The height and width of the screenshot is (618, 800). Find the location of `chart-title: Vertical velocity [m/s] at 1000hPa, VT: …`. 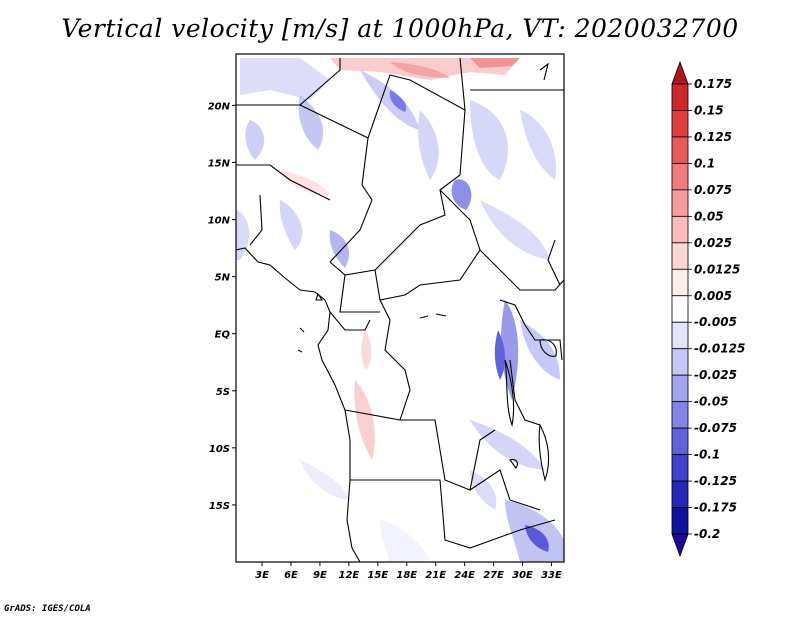

chart-title: Vertical velocity [m/s] at 1000hPa, VT: … is located at coordinates (400, 28).